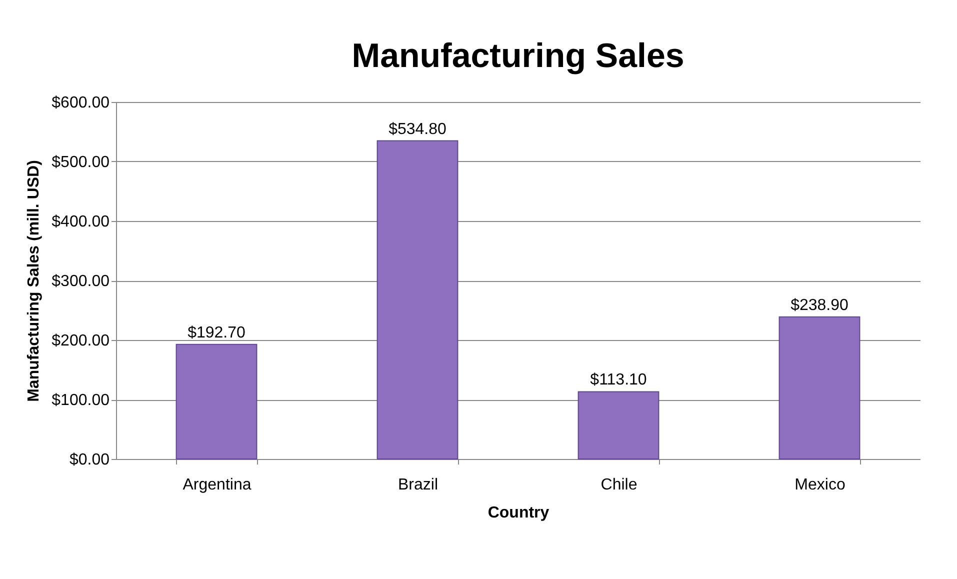  I want to click on data-label: $238.90, so click(819, 305).